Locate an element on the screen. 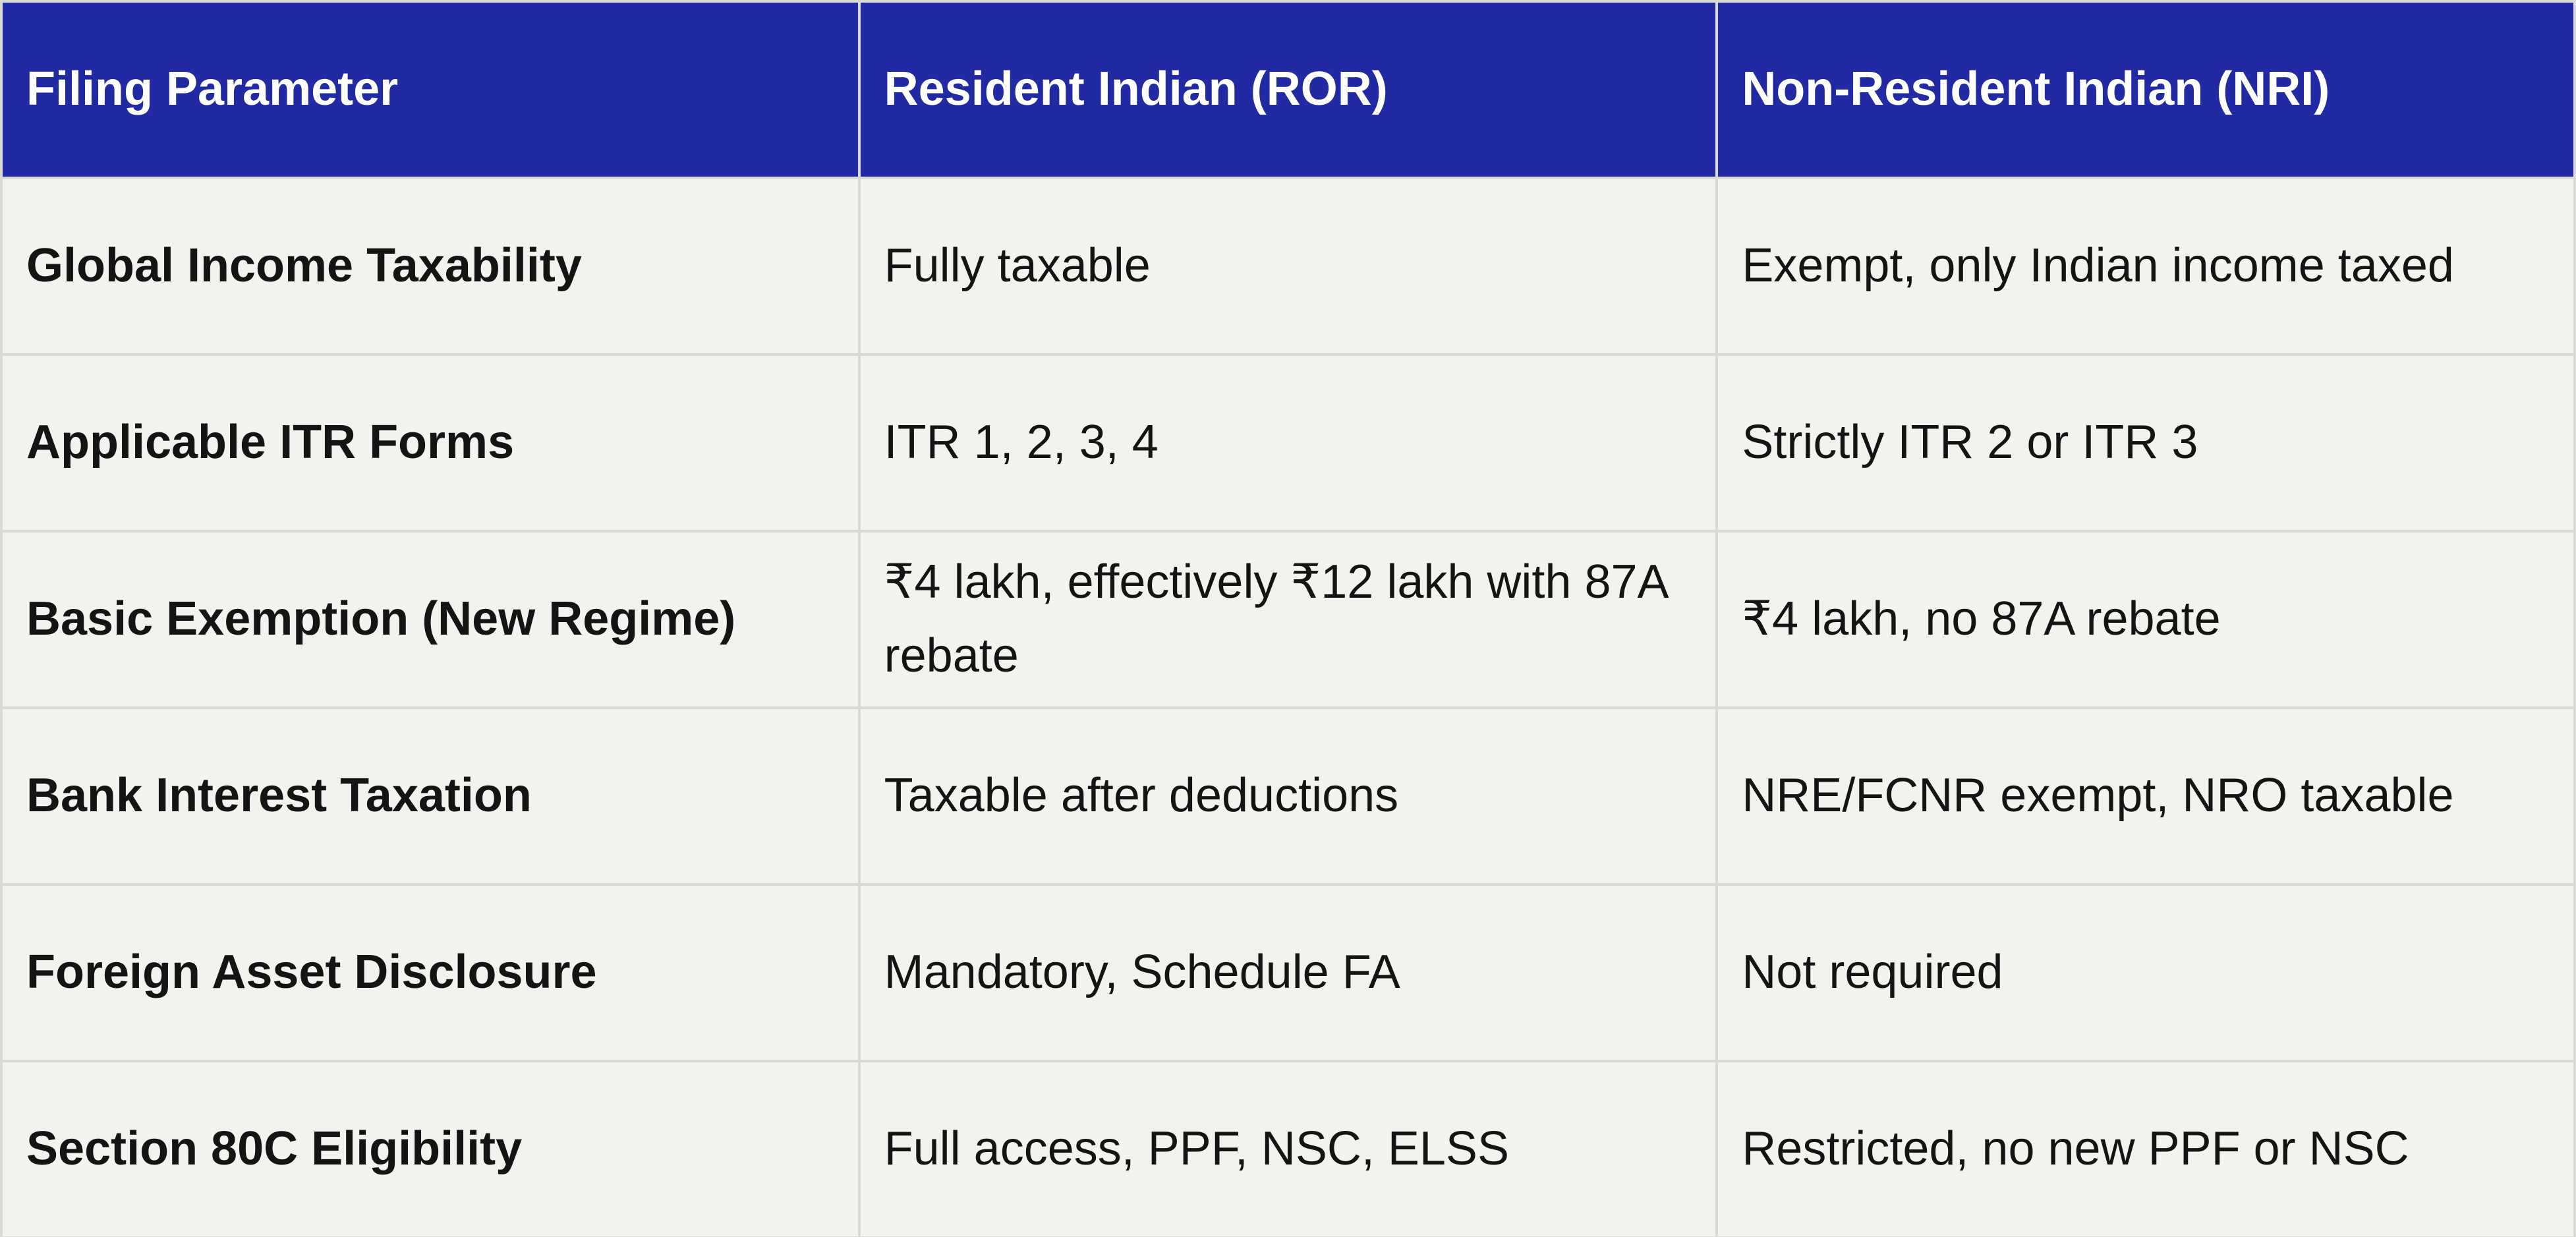 The height and width of the screenshot is (1237, 2576). table-cell: Fully taxable is located at coordinates (1288, 266).